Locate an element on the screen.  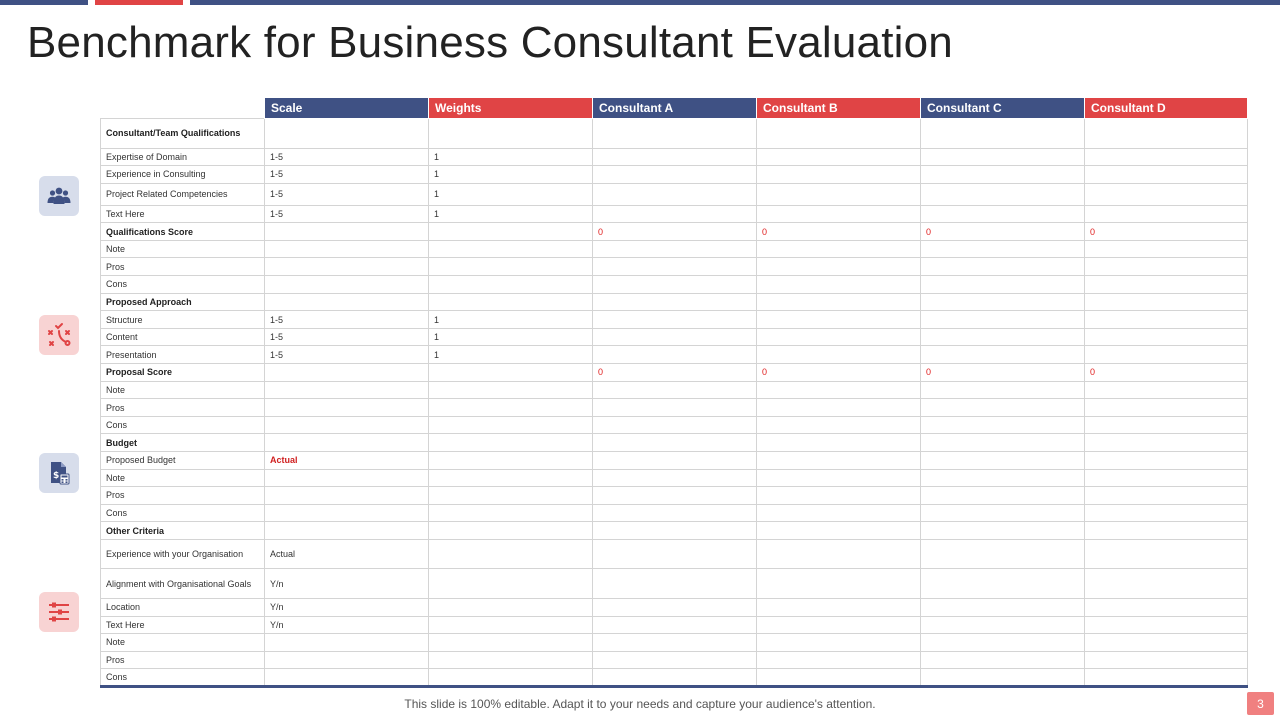
consultant-a-cell: 0 is located at coordinates (674, 231).